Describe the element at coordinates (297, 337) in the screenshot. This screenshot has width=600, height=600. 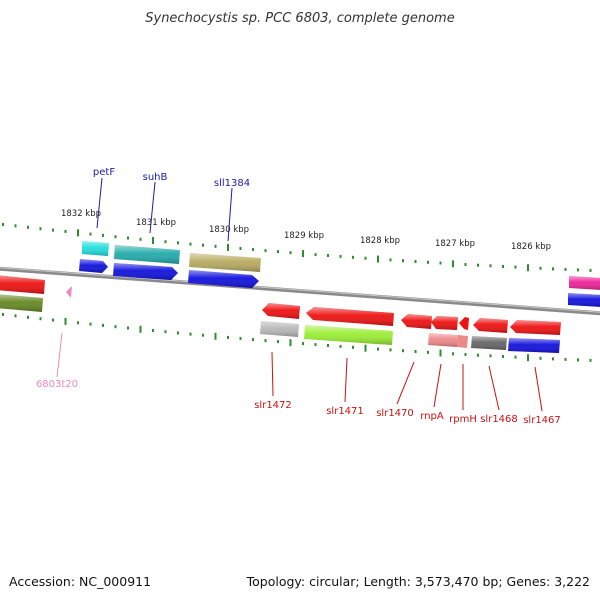
I see `inner-tick-ring` at that location.